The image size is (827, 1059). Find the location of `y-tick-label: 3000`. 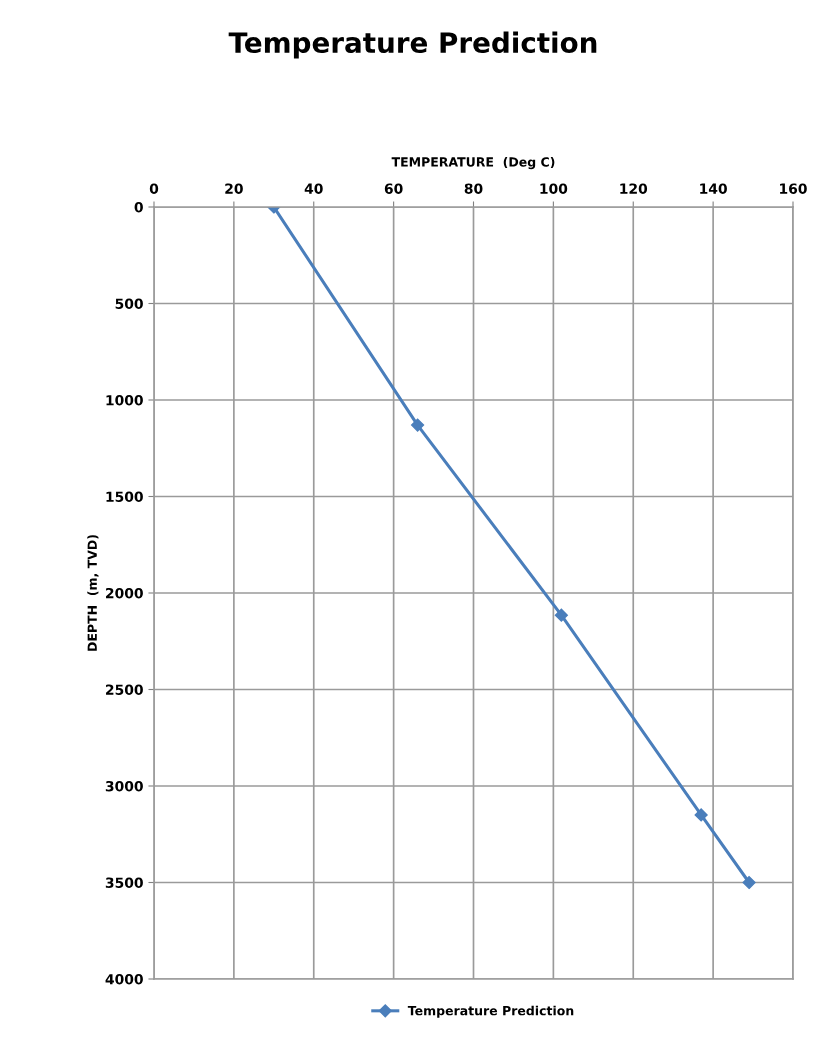

y-tick-label: 3000 is located at coordinates (124, 786).